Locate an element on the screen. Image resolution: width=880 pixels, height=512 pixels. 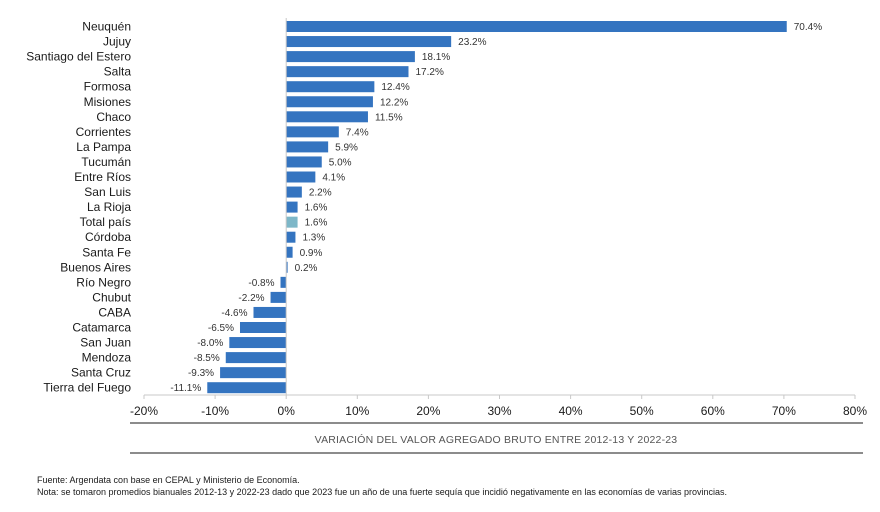
category-label-buenos-aires: Buenos Aires is located at coordinates (95, 267).